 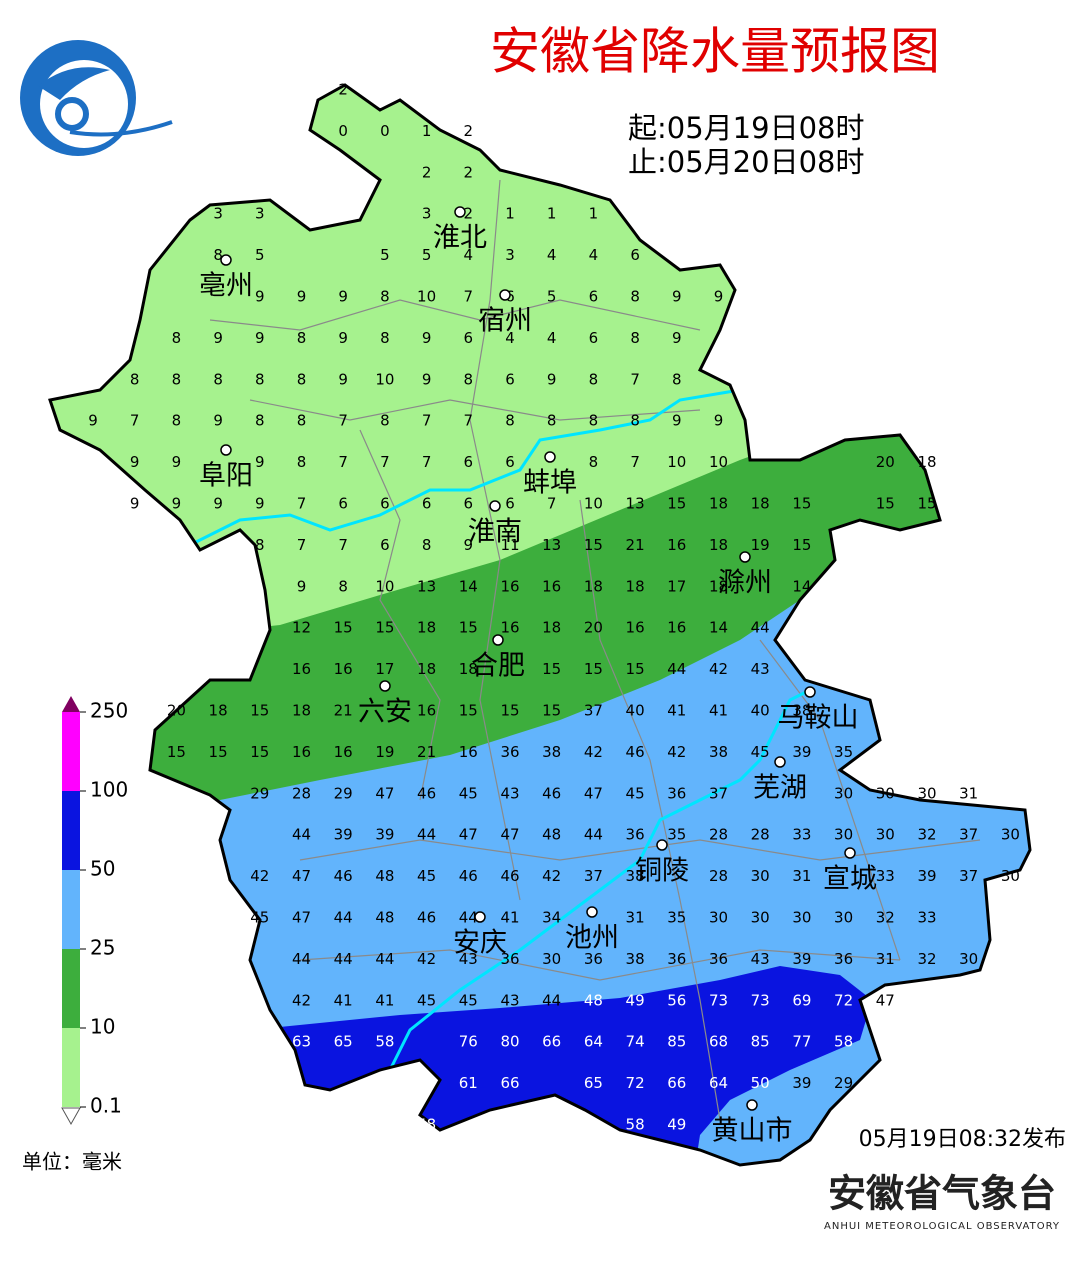 I want to click on legend-label: 250, so click(x=109, y=711).